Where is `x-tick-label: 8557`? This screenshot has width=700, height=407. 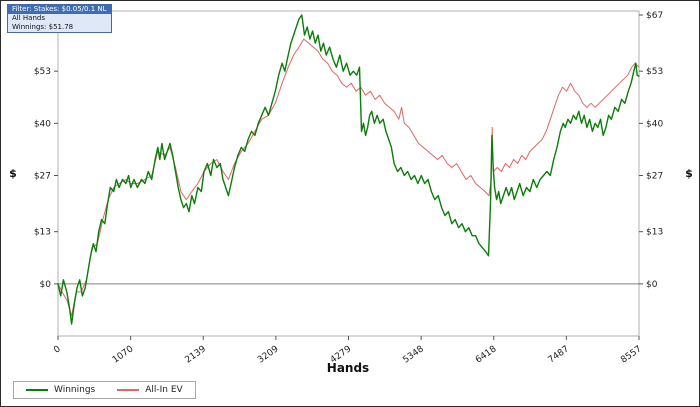
x-tick-label: 8557 is located at coordinates (631, 354).